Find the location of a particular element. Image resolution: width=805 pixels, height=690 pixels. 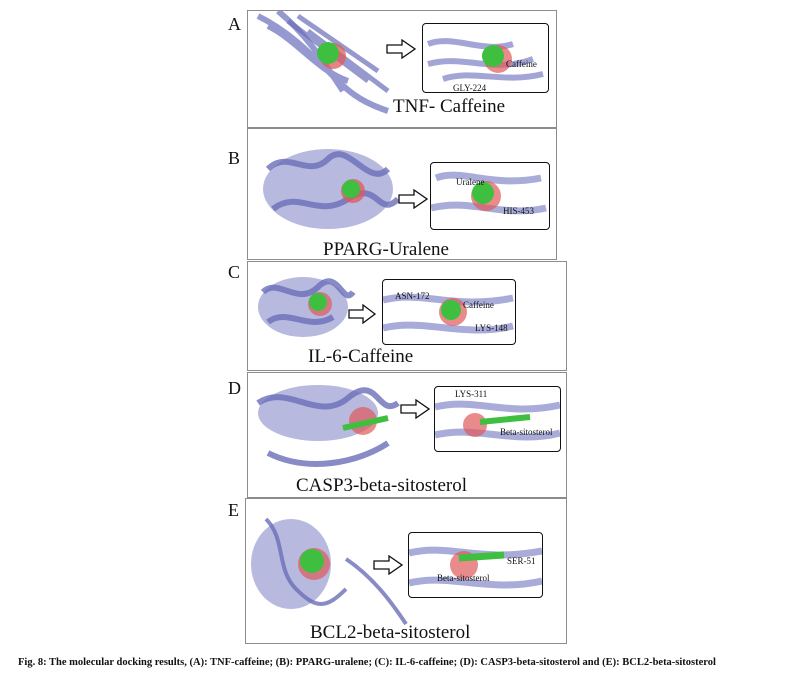

binding-site-b is located at coordinates (489, 193).